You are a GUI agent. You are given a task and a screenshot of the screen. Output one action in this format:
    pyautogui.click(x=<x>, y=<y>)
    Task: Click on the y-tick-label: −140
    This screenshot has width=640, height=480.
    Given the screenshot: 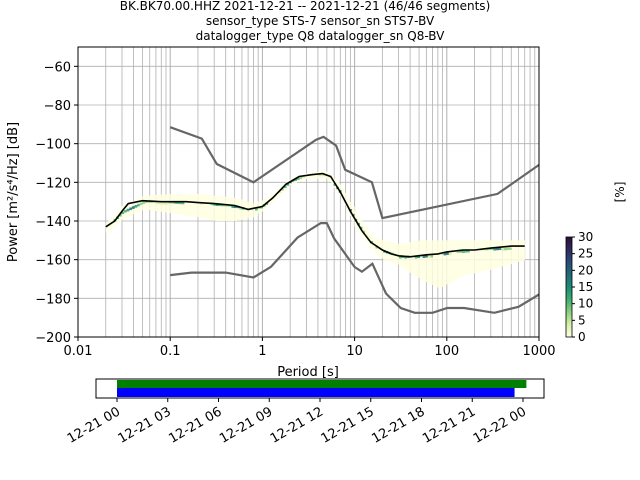 What is the action you would take?
    pyautogui.click(x=53, y=222)
    